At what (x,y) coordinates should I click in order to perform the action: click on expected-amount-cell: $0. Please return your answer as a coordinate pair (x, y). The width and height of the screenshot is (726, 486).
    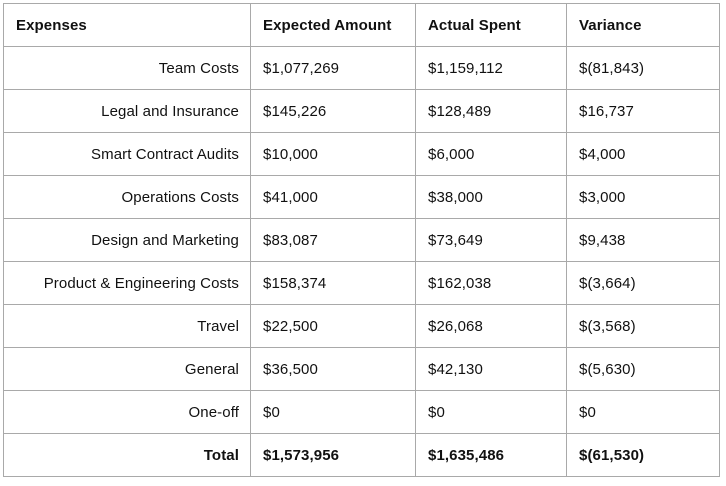
    Looking at the image, I should click on (333, 412).